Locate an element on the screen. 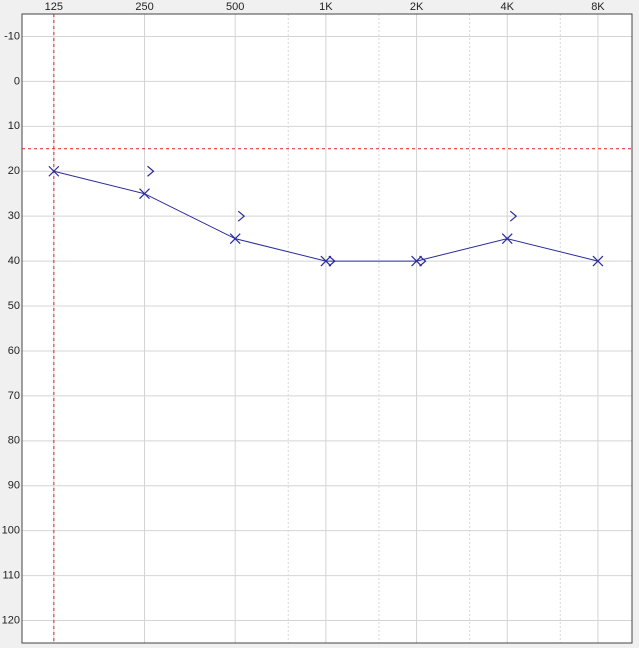 This screenshot has width=639, height=648. x-tick-label: 8K is located at coordinates (598, 7).